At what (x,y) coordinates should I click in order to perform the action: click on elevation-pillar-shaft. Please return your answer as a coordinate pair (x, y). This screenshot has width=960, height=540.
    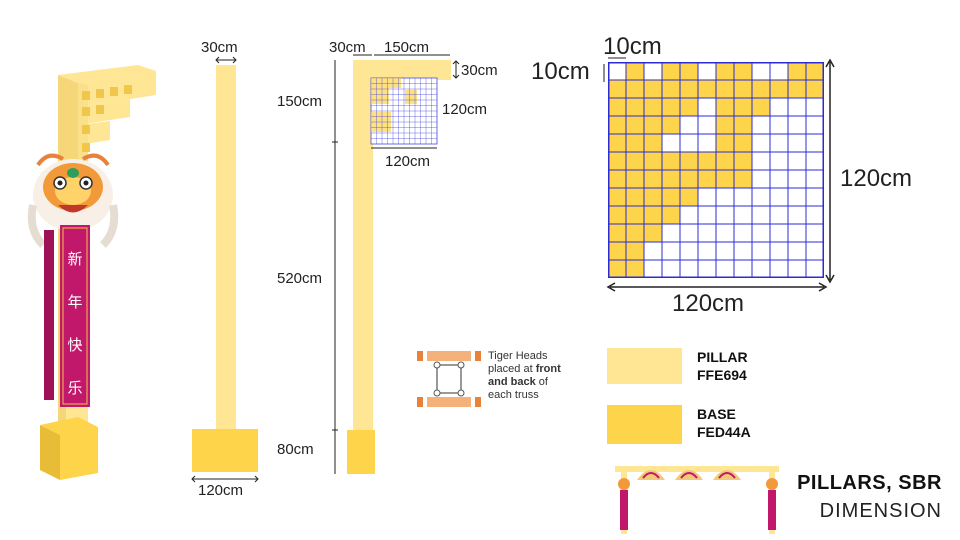
    Looking at the image, I should click on (226, 248).